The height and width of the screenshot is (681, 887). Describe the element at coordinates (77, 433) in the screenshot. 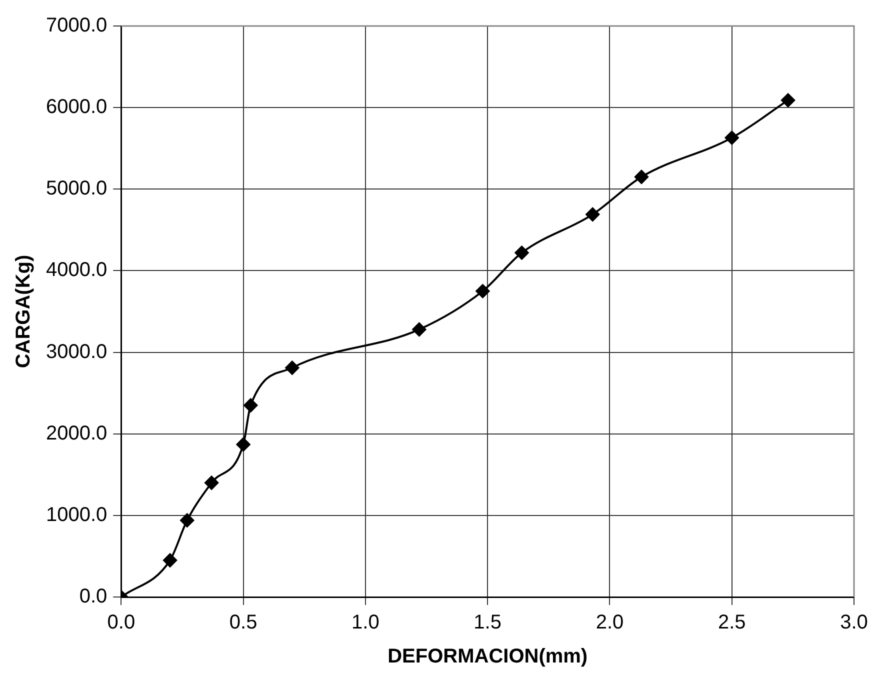

I see `y-tick-label: 2000.0` at that location.